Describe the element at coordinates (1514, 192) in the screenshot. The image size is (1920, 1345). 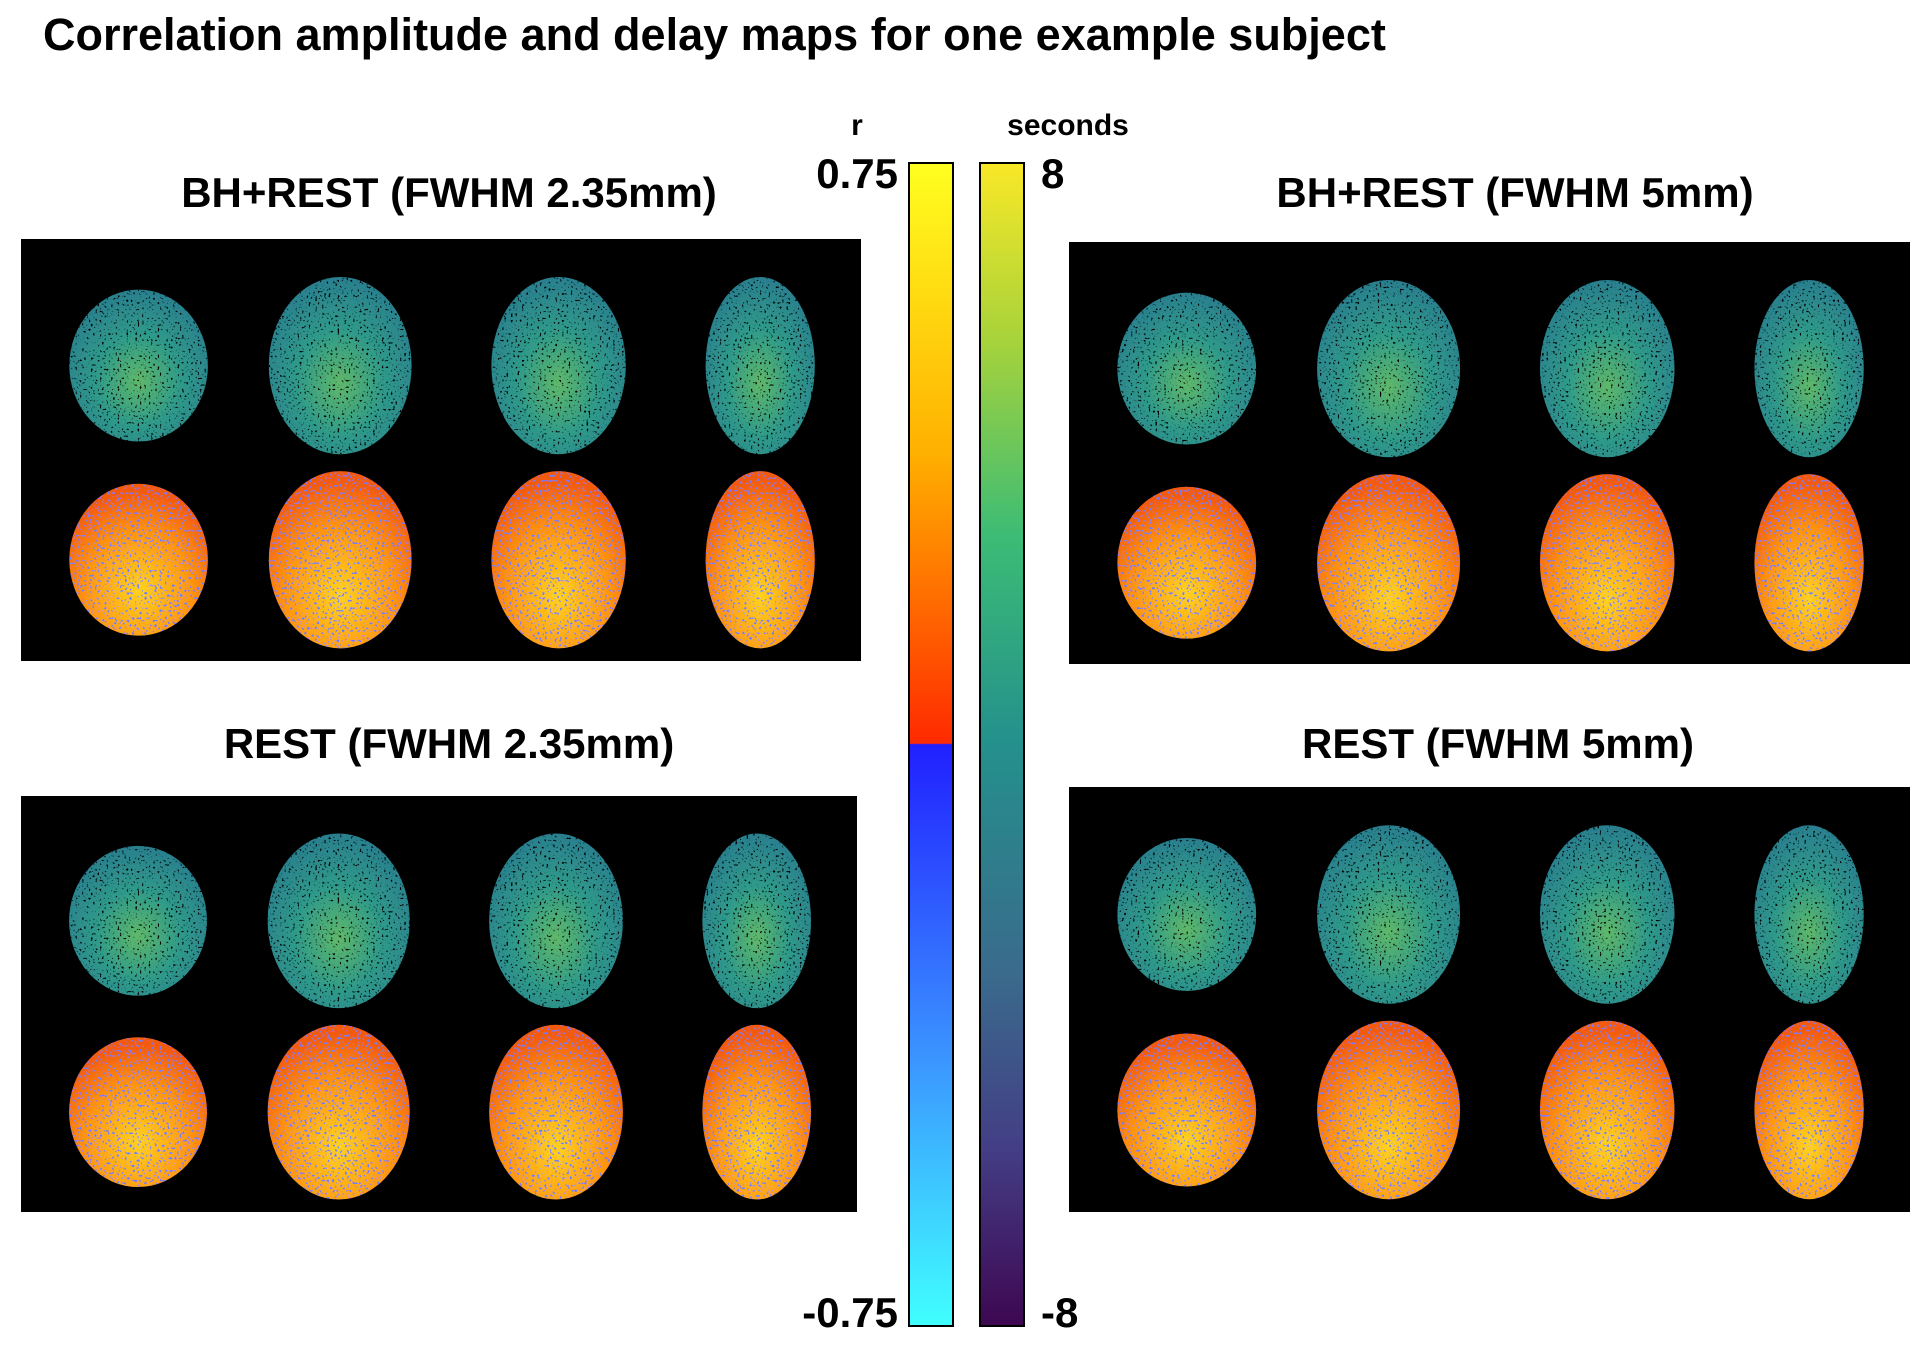
I see `panel-title: BH+REST (FWHM 5mm)` at that location.